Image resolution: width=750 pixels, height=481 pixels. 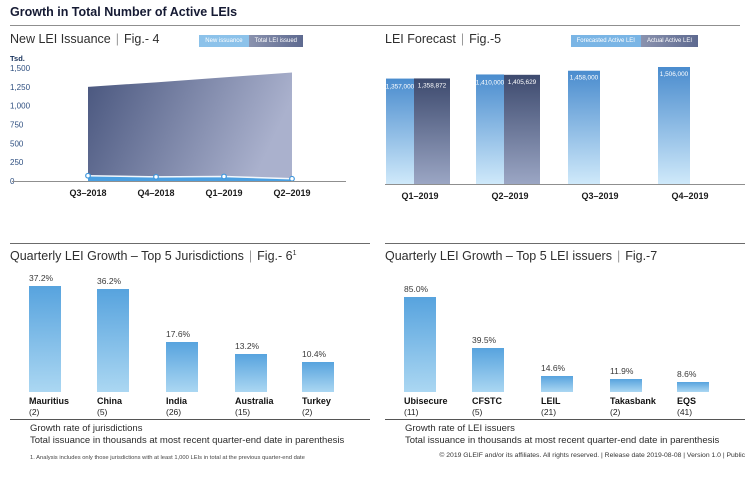 What do you see at coordinates (615, 412) in the screenshot?
I see `issuer-bar-count-label: (2)` at bounding box center [615, 412].